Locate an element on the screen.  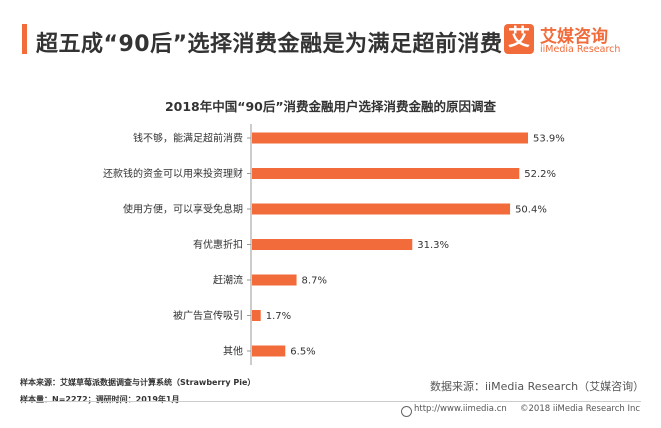
value-label: 6.5% is located at coordinates (302, 352).